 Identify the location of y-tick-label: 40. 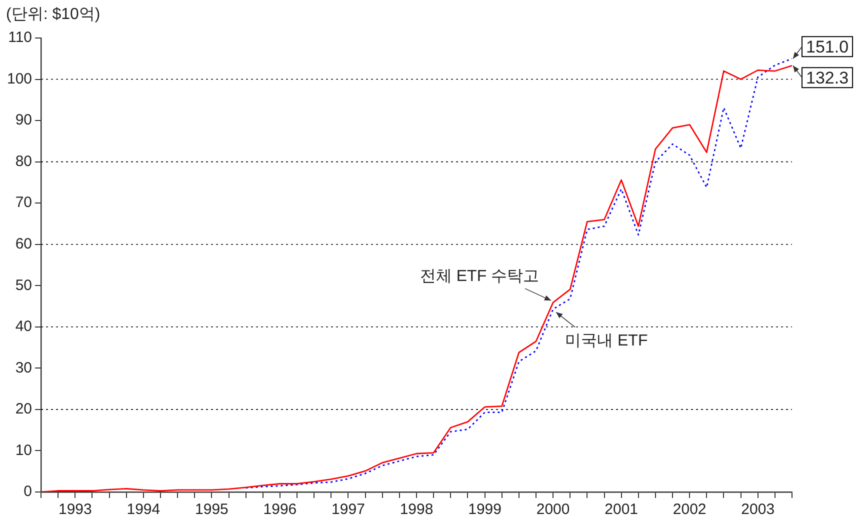
(23, 327).